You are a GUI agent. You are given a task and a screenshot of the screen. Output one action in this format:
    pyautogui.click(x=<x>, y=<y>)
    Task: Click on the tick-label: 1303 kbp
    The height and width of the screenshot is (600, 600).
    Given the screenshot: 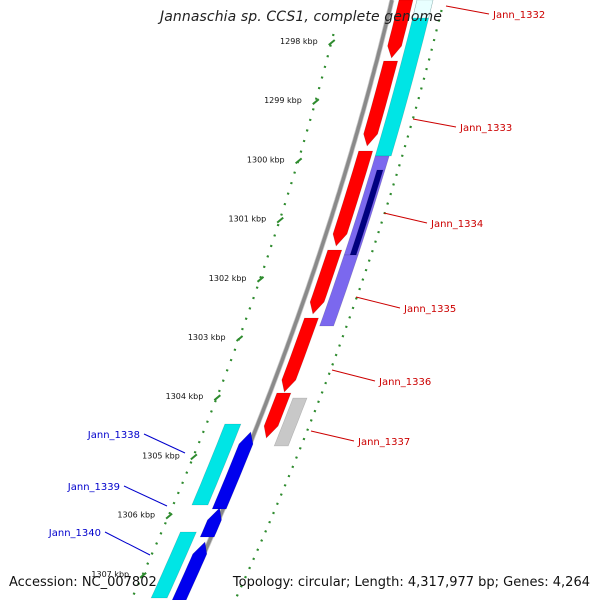 What is the action you would take?
    pyautogui.click(x=207, y=337)
    